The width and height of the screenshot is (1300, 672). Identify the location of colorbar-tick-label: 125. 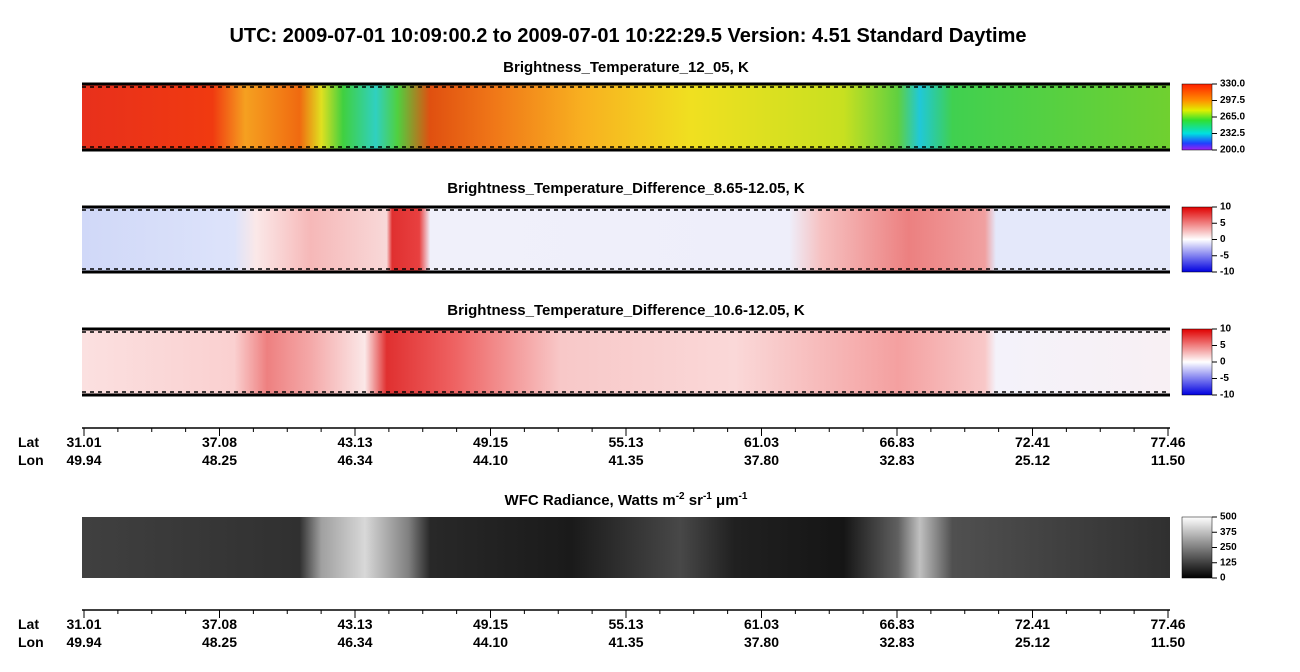
(1228, 562).